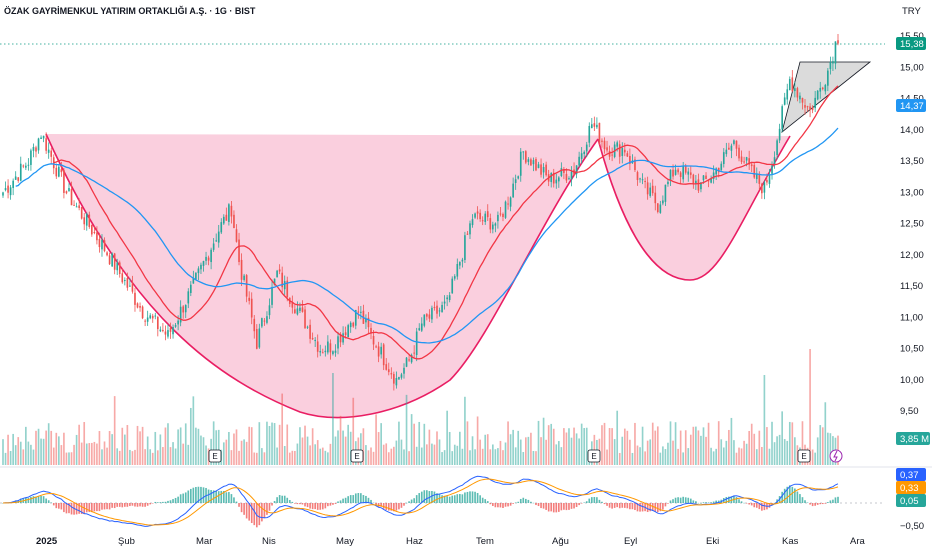  Describe the element at coordinates (594, 456) in the screenshot. I see `earnings-marker-3: E` at that location.